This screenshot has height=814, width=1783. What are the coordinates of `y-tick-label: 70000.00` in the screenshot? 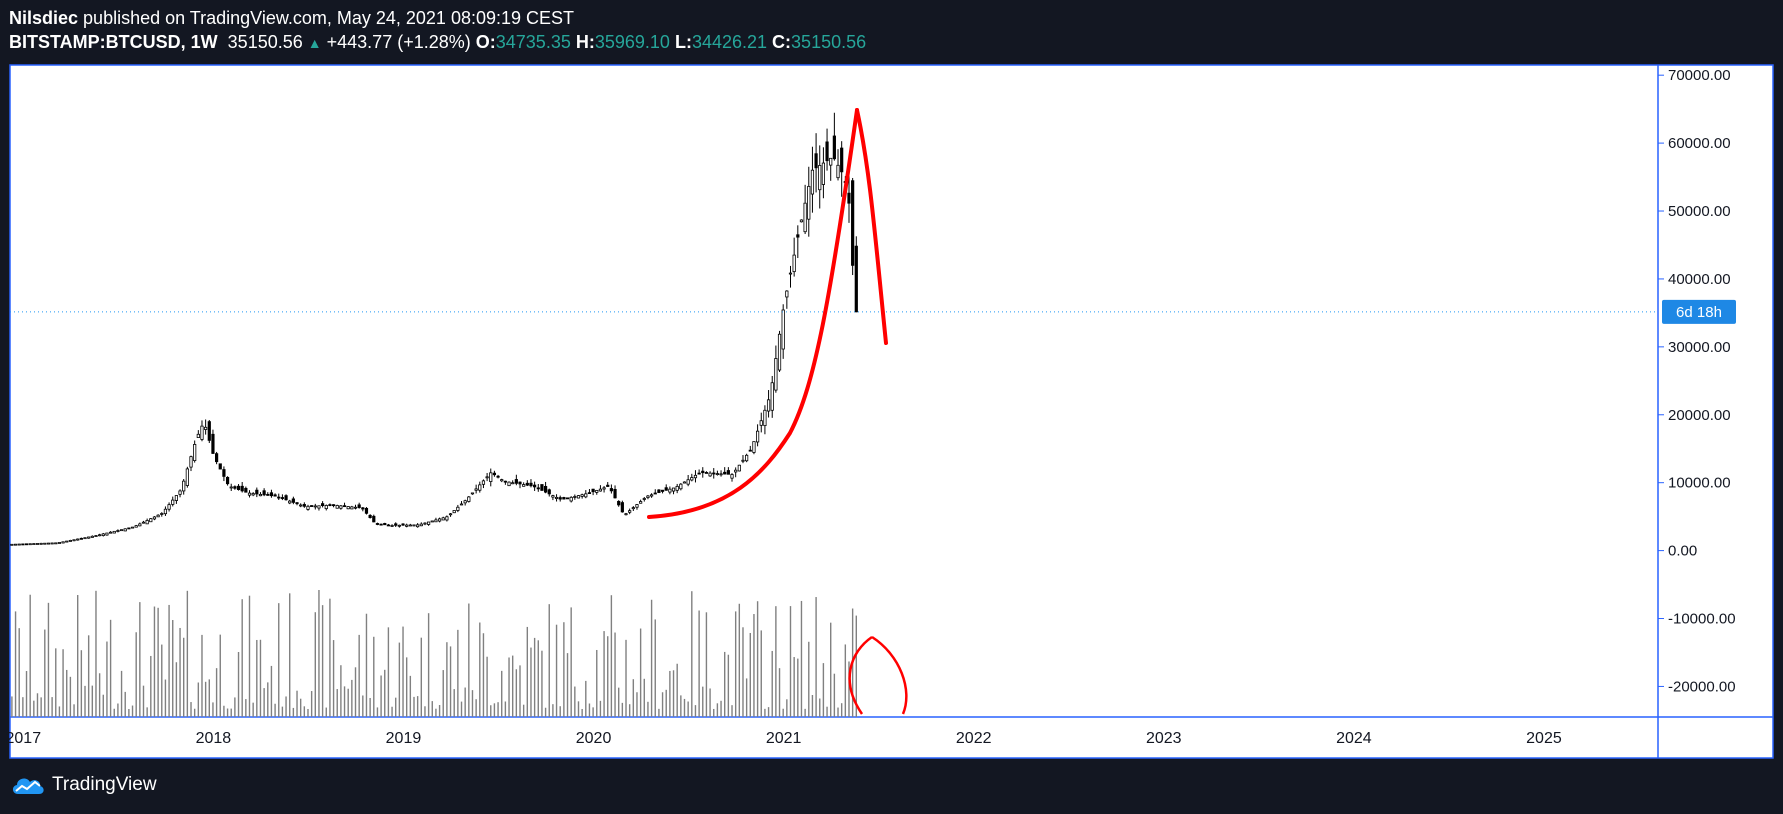 It's located at (1699, 75).